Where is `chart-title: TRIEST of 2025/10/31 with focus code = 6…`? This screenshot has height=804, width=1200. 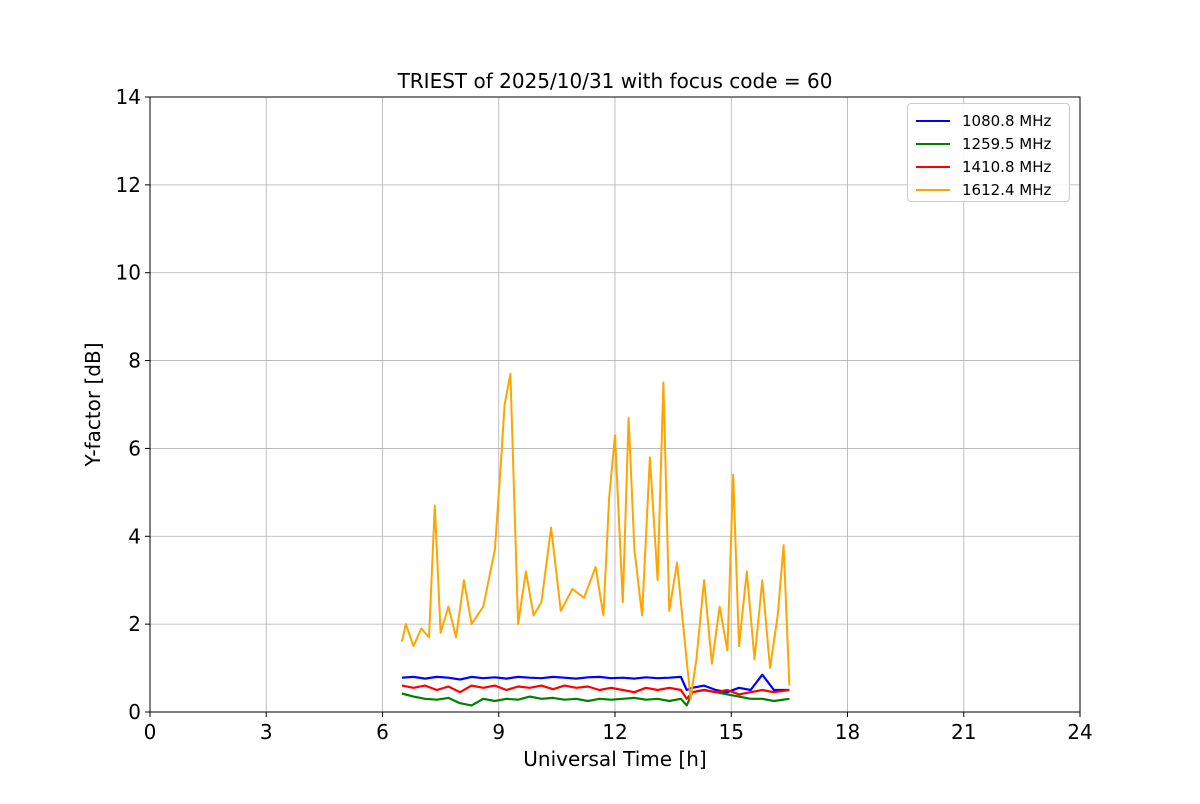
chart-title: TRIEST of 2025/10/31 with focus code = 6… is located at coordinates (615, 81).